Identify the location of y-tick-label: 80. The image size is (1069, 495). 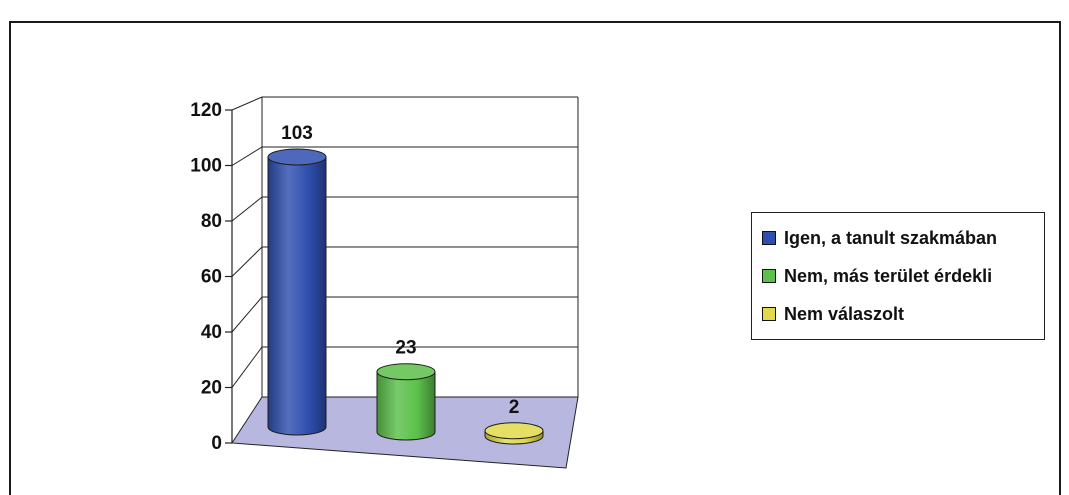
(211, 221).